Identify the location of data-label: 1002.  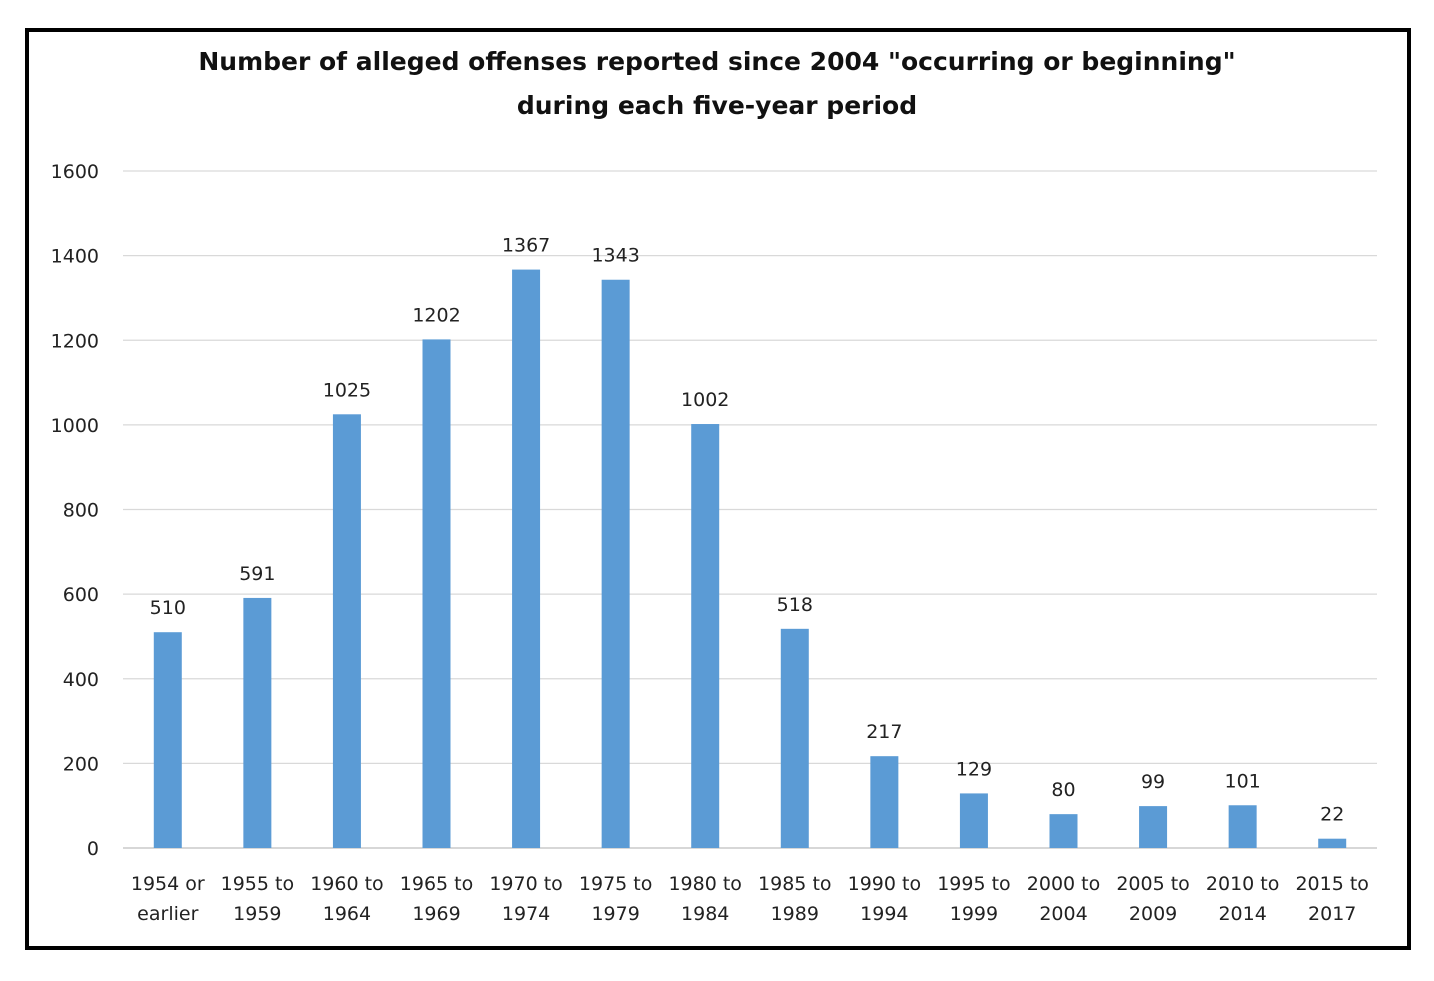
(705, 400).